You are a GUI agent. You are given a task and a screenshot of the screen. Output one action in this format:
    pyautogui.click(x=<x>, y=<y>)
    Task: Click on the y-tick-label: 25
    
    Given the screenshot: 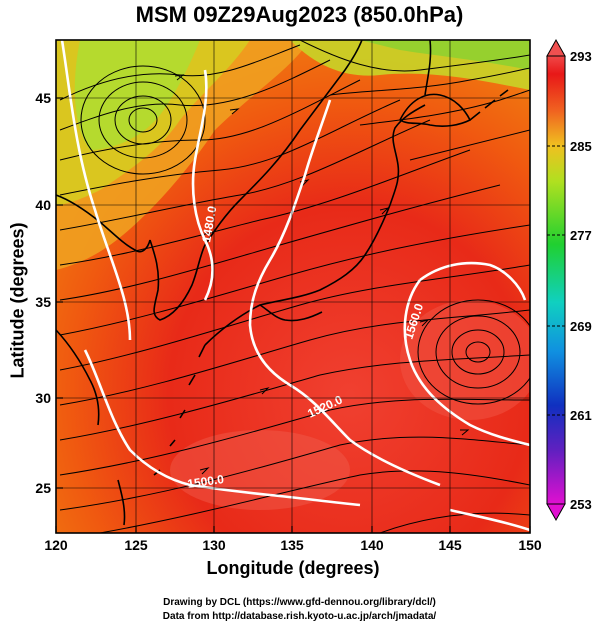 What is the action you would take?
    pyautogui.click(x=43, y=488)
    